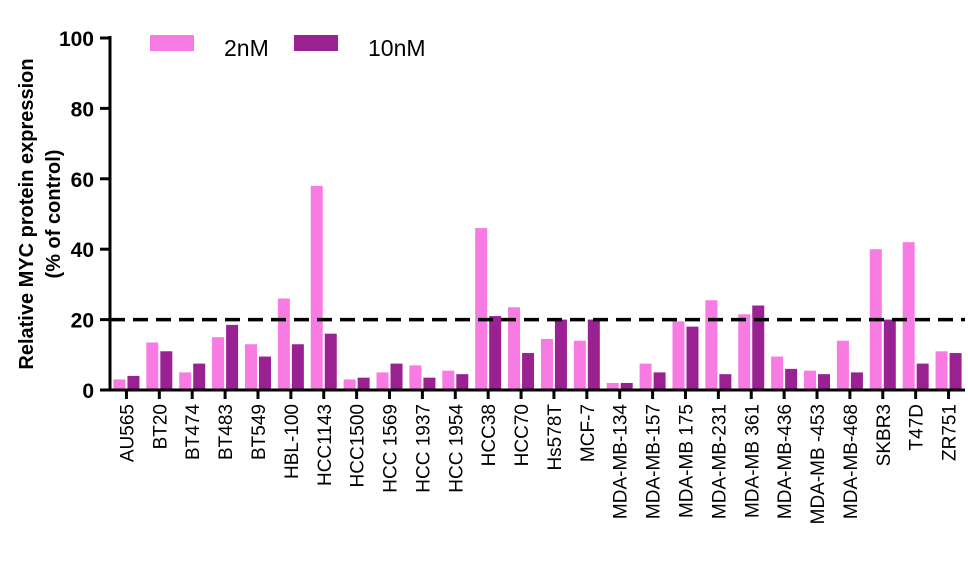 This screenshot has width=968, height=570. I want to click on y-axis-label-line: Relative MYC protein expression, so click(27, 213).